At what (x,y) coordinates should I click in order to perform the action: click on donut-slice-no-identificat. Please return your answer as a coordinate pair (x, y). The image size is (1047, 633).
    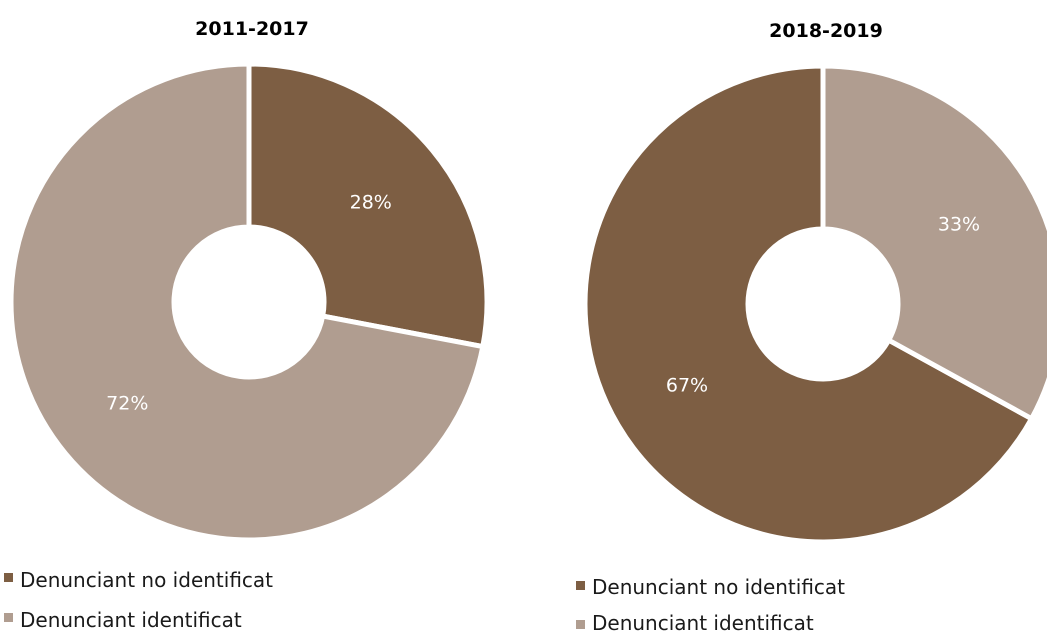
    Looking at the image, I should click on (368, 205).